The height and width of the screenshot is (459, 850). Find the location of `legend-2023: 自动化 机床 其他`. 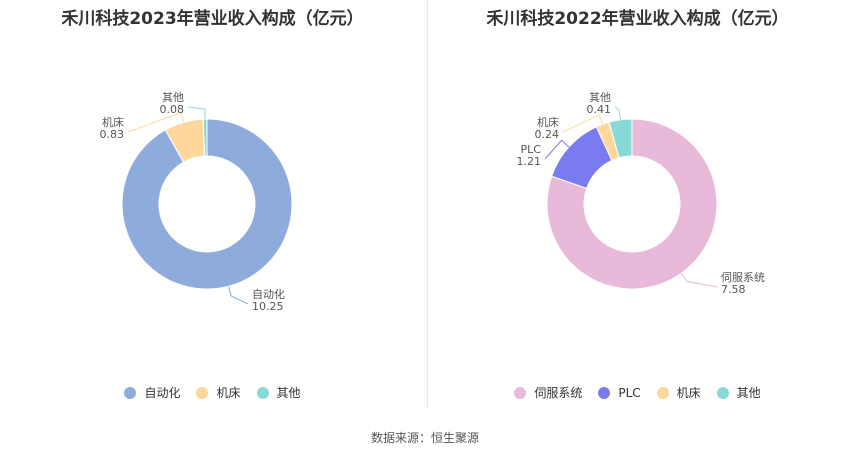

legend-2023: 自动化 机床 其他 is located at coordinates (212, 392).